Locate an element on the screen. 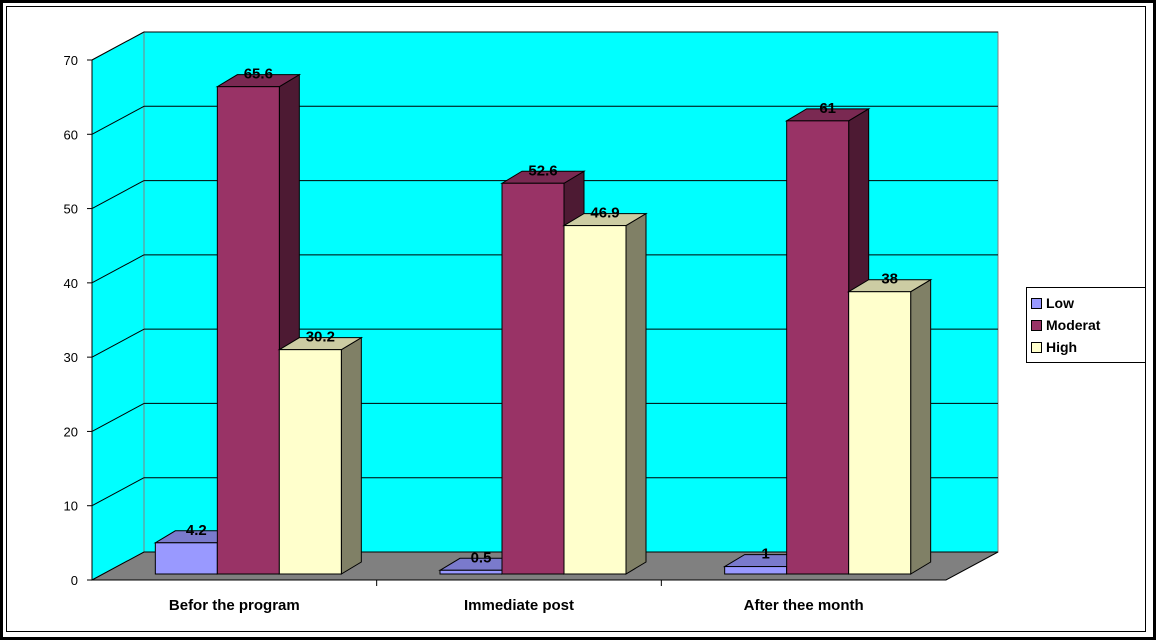 The image size is (1156, 640). legend-swatch-high is located at coordinates (1036, 347).